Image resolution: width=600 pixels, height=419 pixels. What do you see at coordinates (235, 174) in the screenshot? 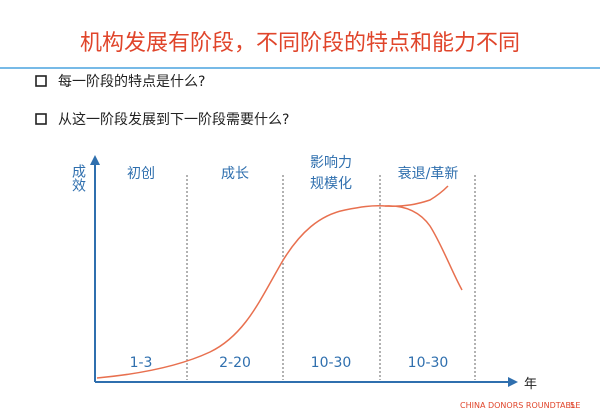
I see `stage-label: 成长` at bounding box center [235, 174].